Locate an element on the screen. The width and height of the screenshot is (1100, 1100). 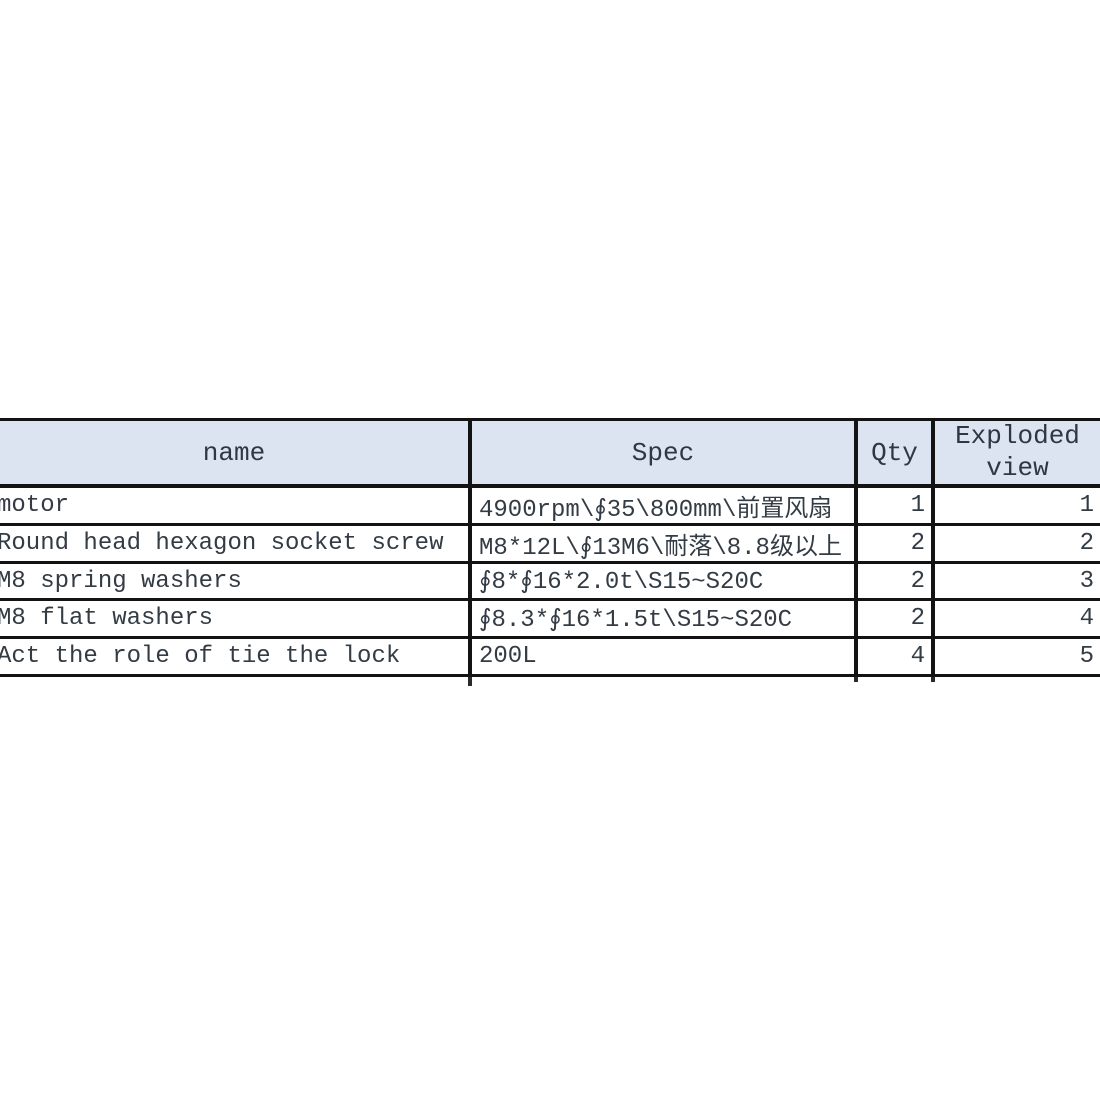
table-cell-name: M8 flat washers is located at coordinates (236, 620).